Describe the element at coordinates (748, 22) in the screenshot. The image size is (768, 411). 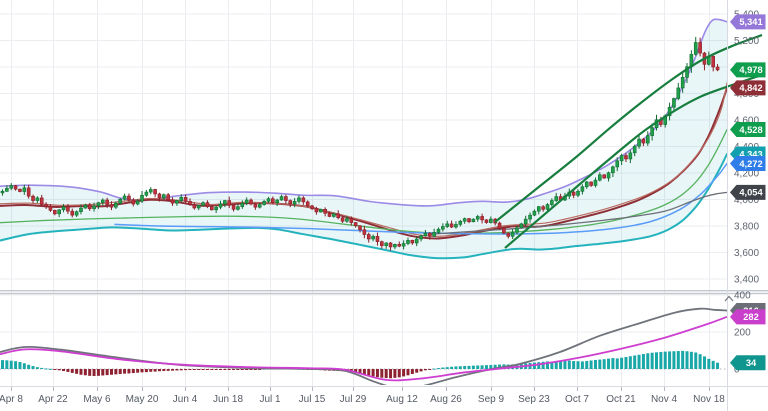
I see `price-label-bollinger-upper: 5,341` at that location.